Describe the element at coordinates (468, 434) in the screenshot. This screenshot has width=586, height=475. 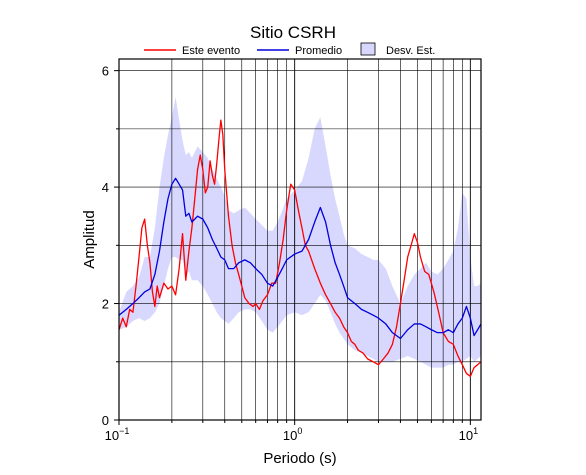
I see `x-tick-label: 10¹` at that location.